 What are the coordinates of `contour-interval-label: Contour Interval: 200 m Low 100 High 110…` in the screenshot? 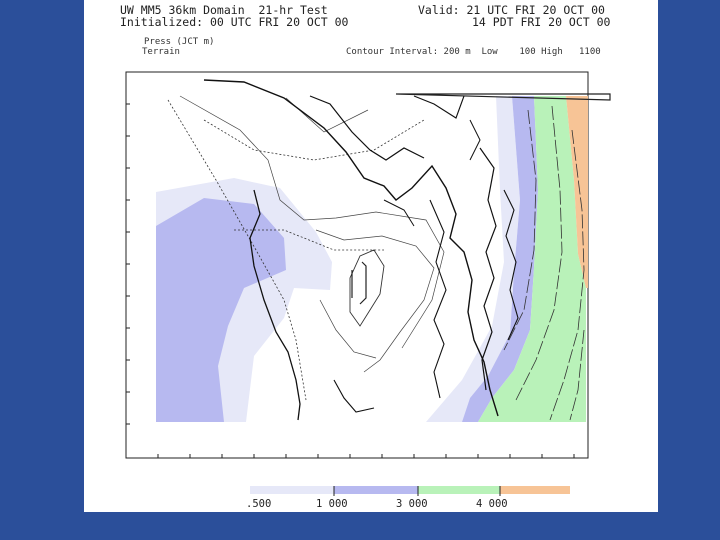 It's located at (473, 52).